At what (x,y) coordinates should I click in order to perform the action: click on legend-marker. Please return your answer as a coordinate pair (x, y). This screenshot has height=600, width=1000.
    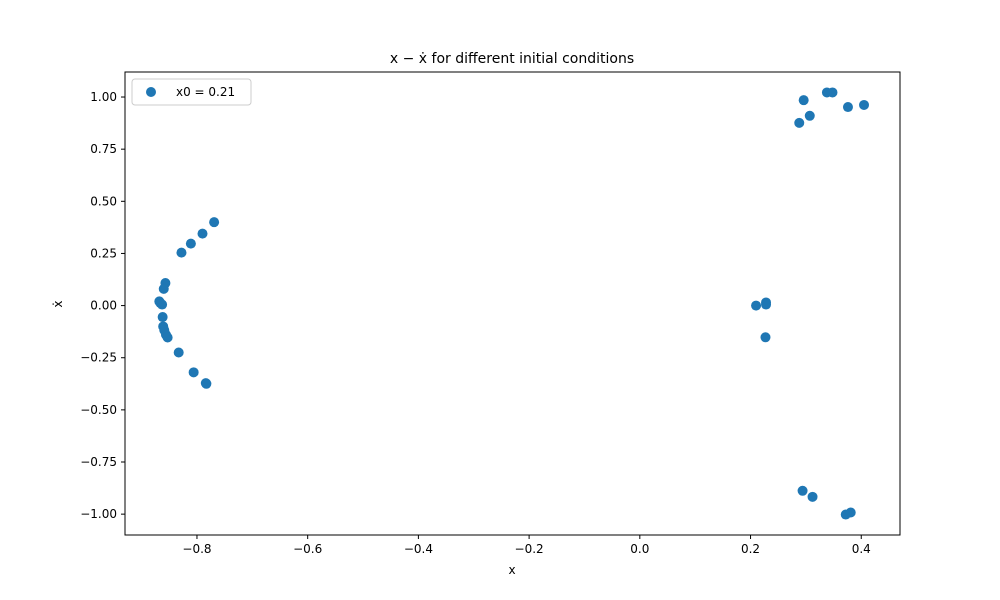
    Looking at the image, I should click on (151, 92).